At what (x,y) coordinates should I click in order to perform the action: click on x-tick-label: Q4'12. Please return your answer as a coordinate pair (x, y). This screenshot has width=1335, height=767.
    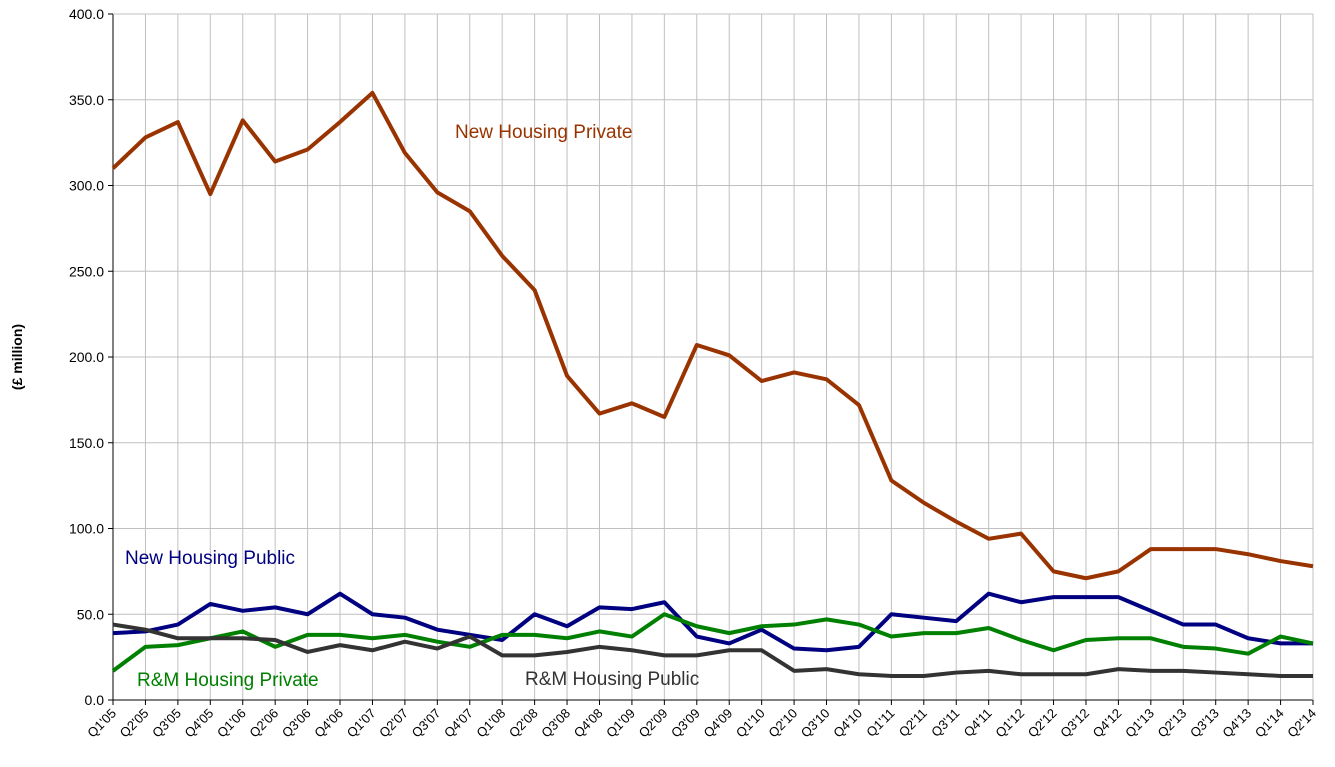
    Looking at the image, I should click on (1107, 723).